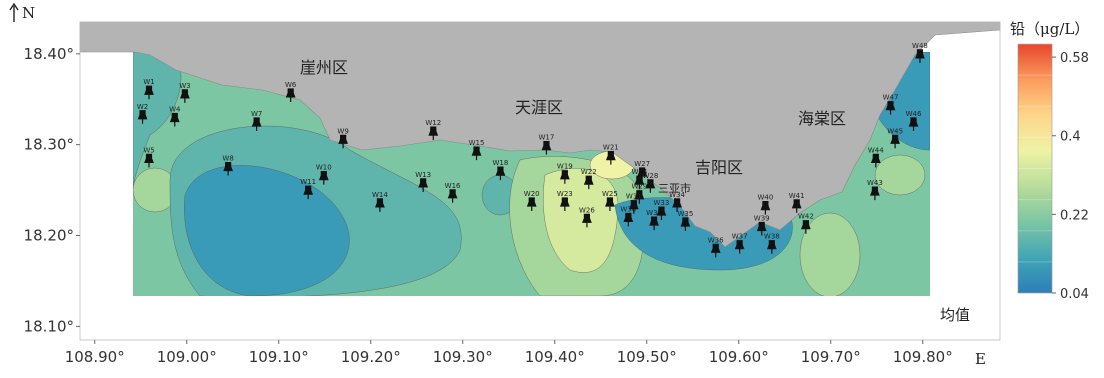  What do you see at coordinates (184, 86) in the screenshot?
I see `station-label: W3` at bounding box center [184, 86].